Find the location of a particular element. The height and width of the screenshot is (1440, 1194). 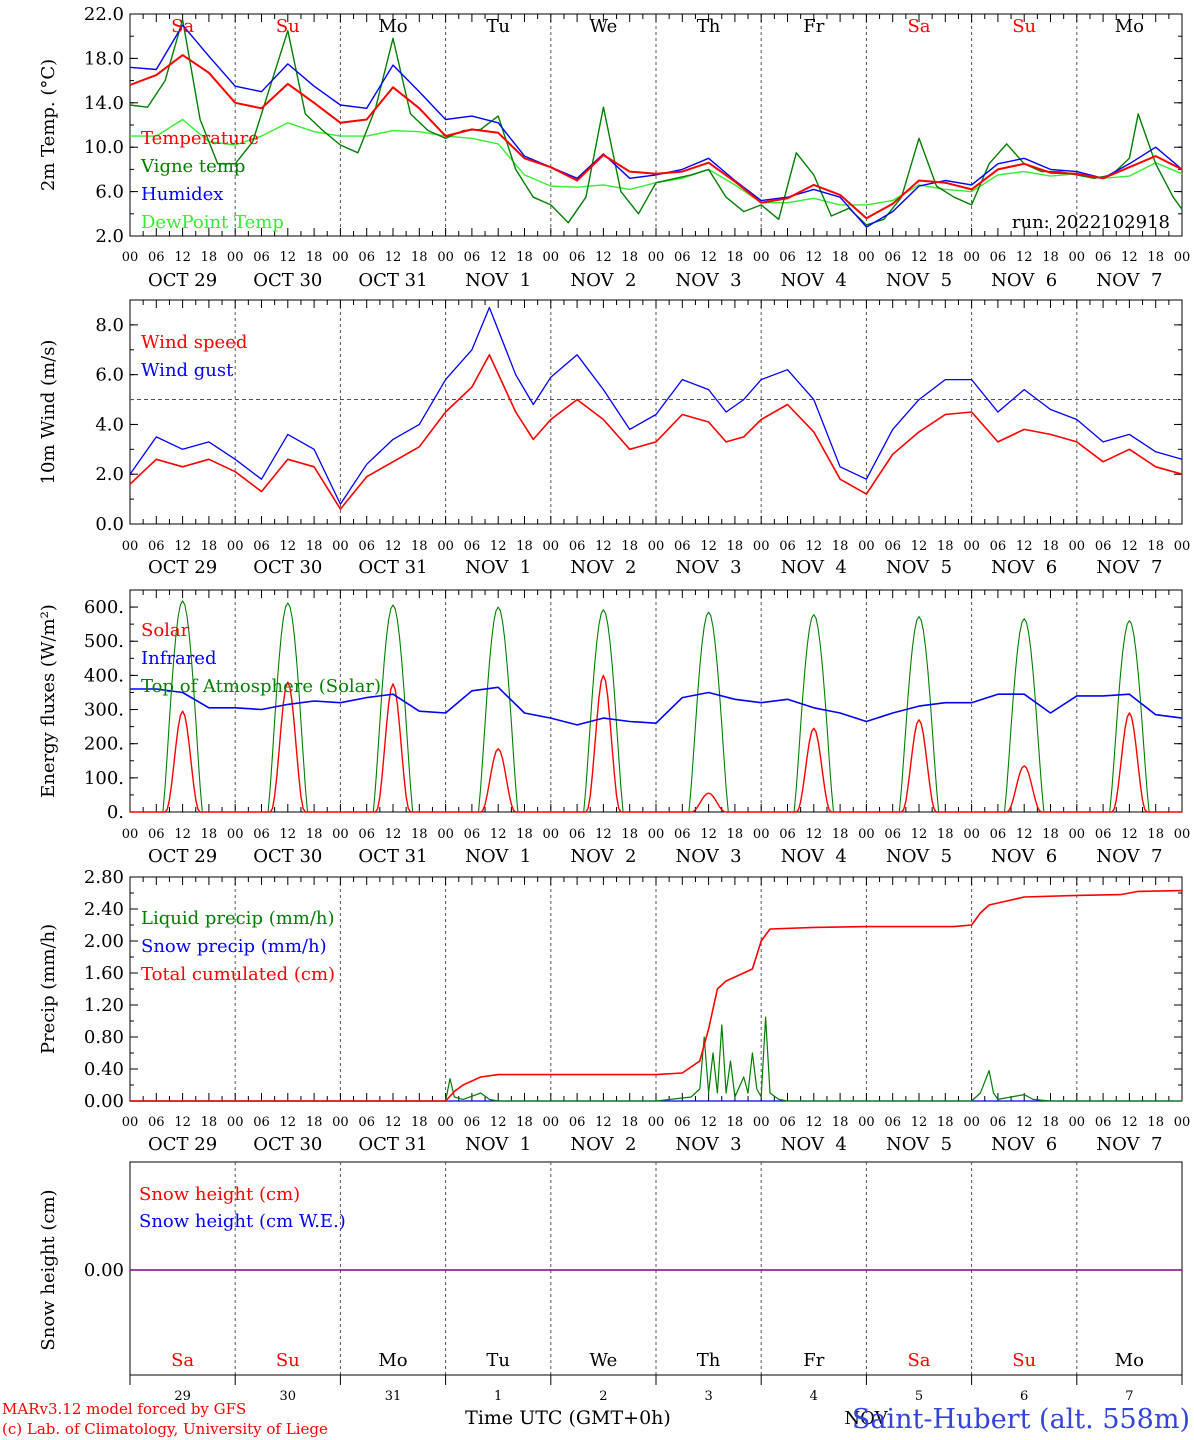

y-tick-label: 1.20 is located at coordinates (104, 1005).